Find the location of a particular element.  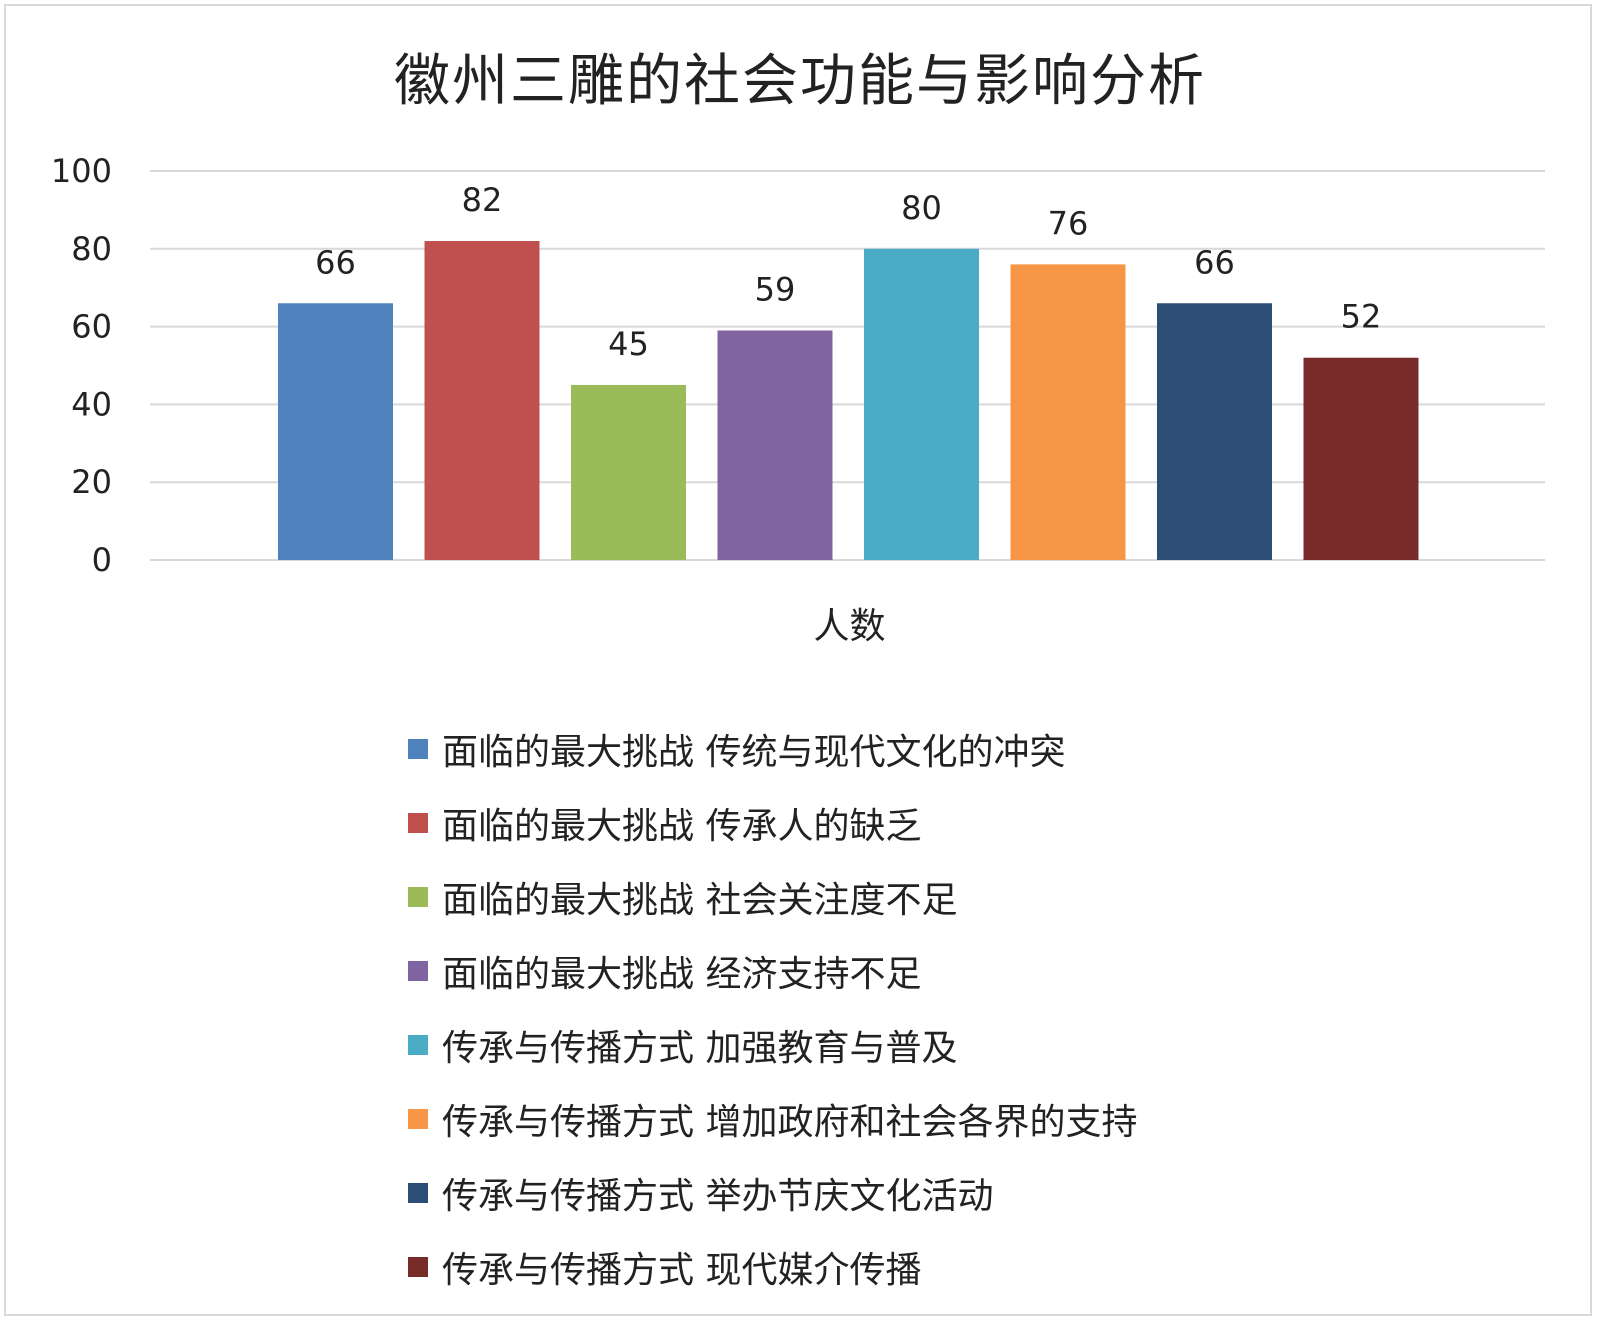

data-label: 45 is located at coordinates (628, 344).